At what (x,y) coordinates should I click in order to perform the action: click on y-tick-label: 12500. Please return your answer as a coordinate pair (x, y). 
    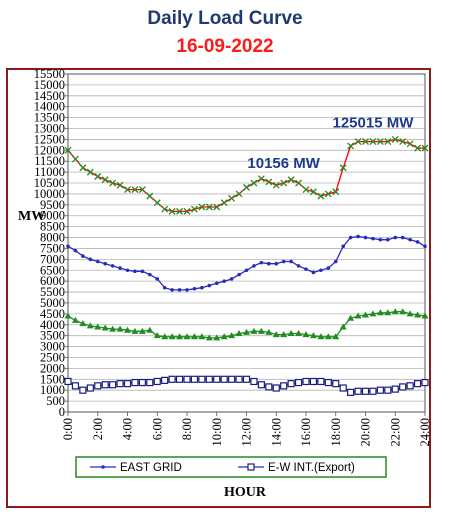
    Looking at the image, I should click on (49, 139).